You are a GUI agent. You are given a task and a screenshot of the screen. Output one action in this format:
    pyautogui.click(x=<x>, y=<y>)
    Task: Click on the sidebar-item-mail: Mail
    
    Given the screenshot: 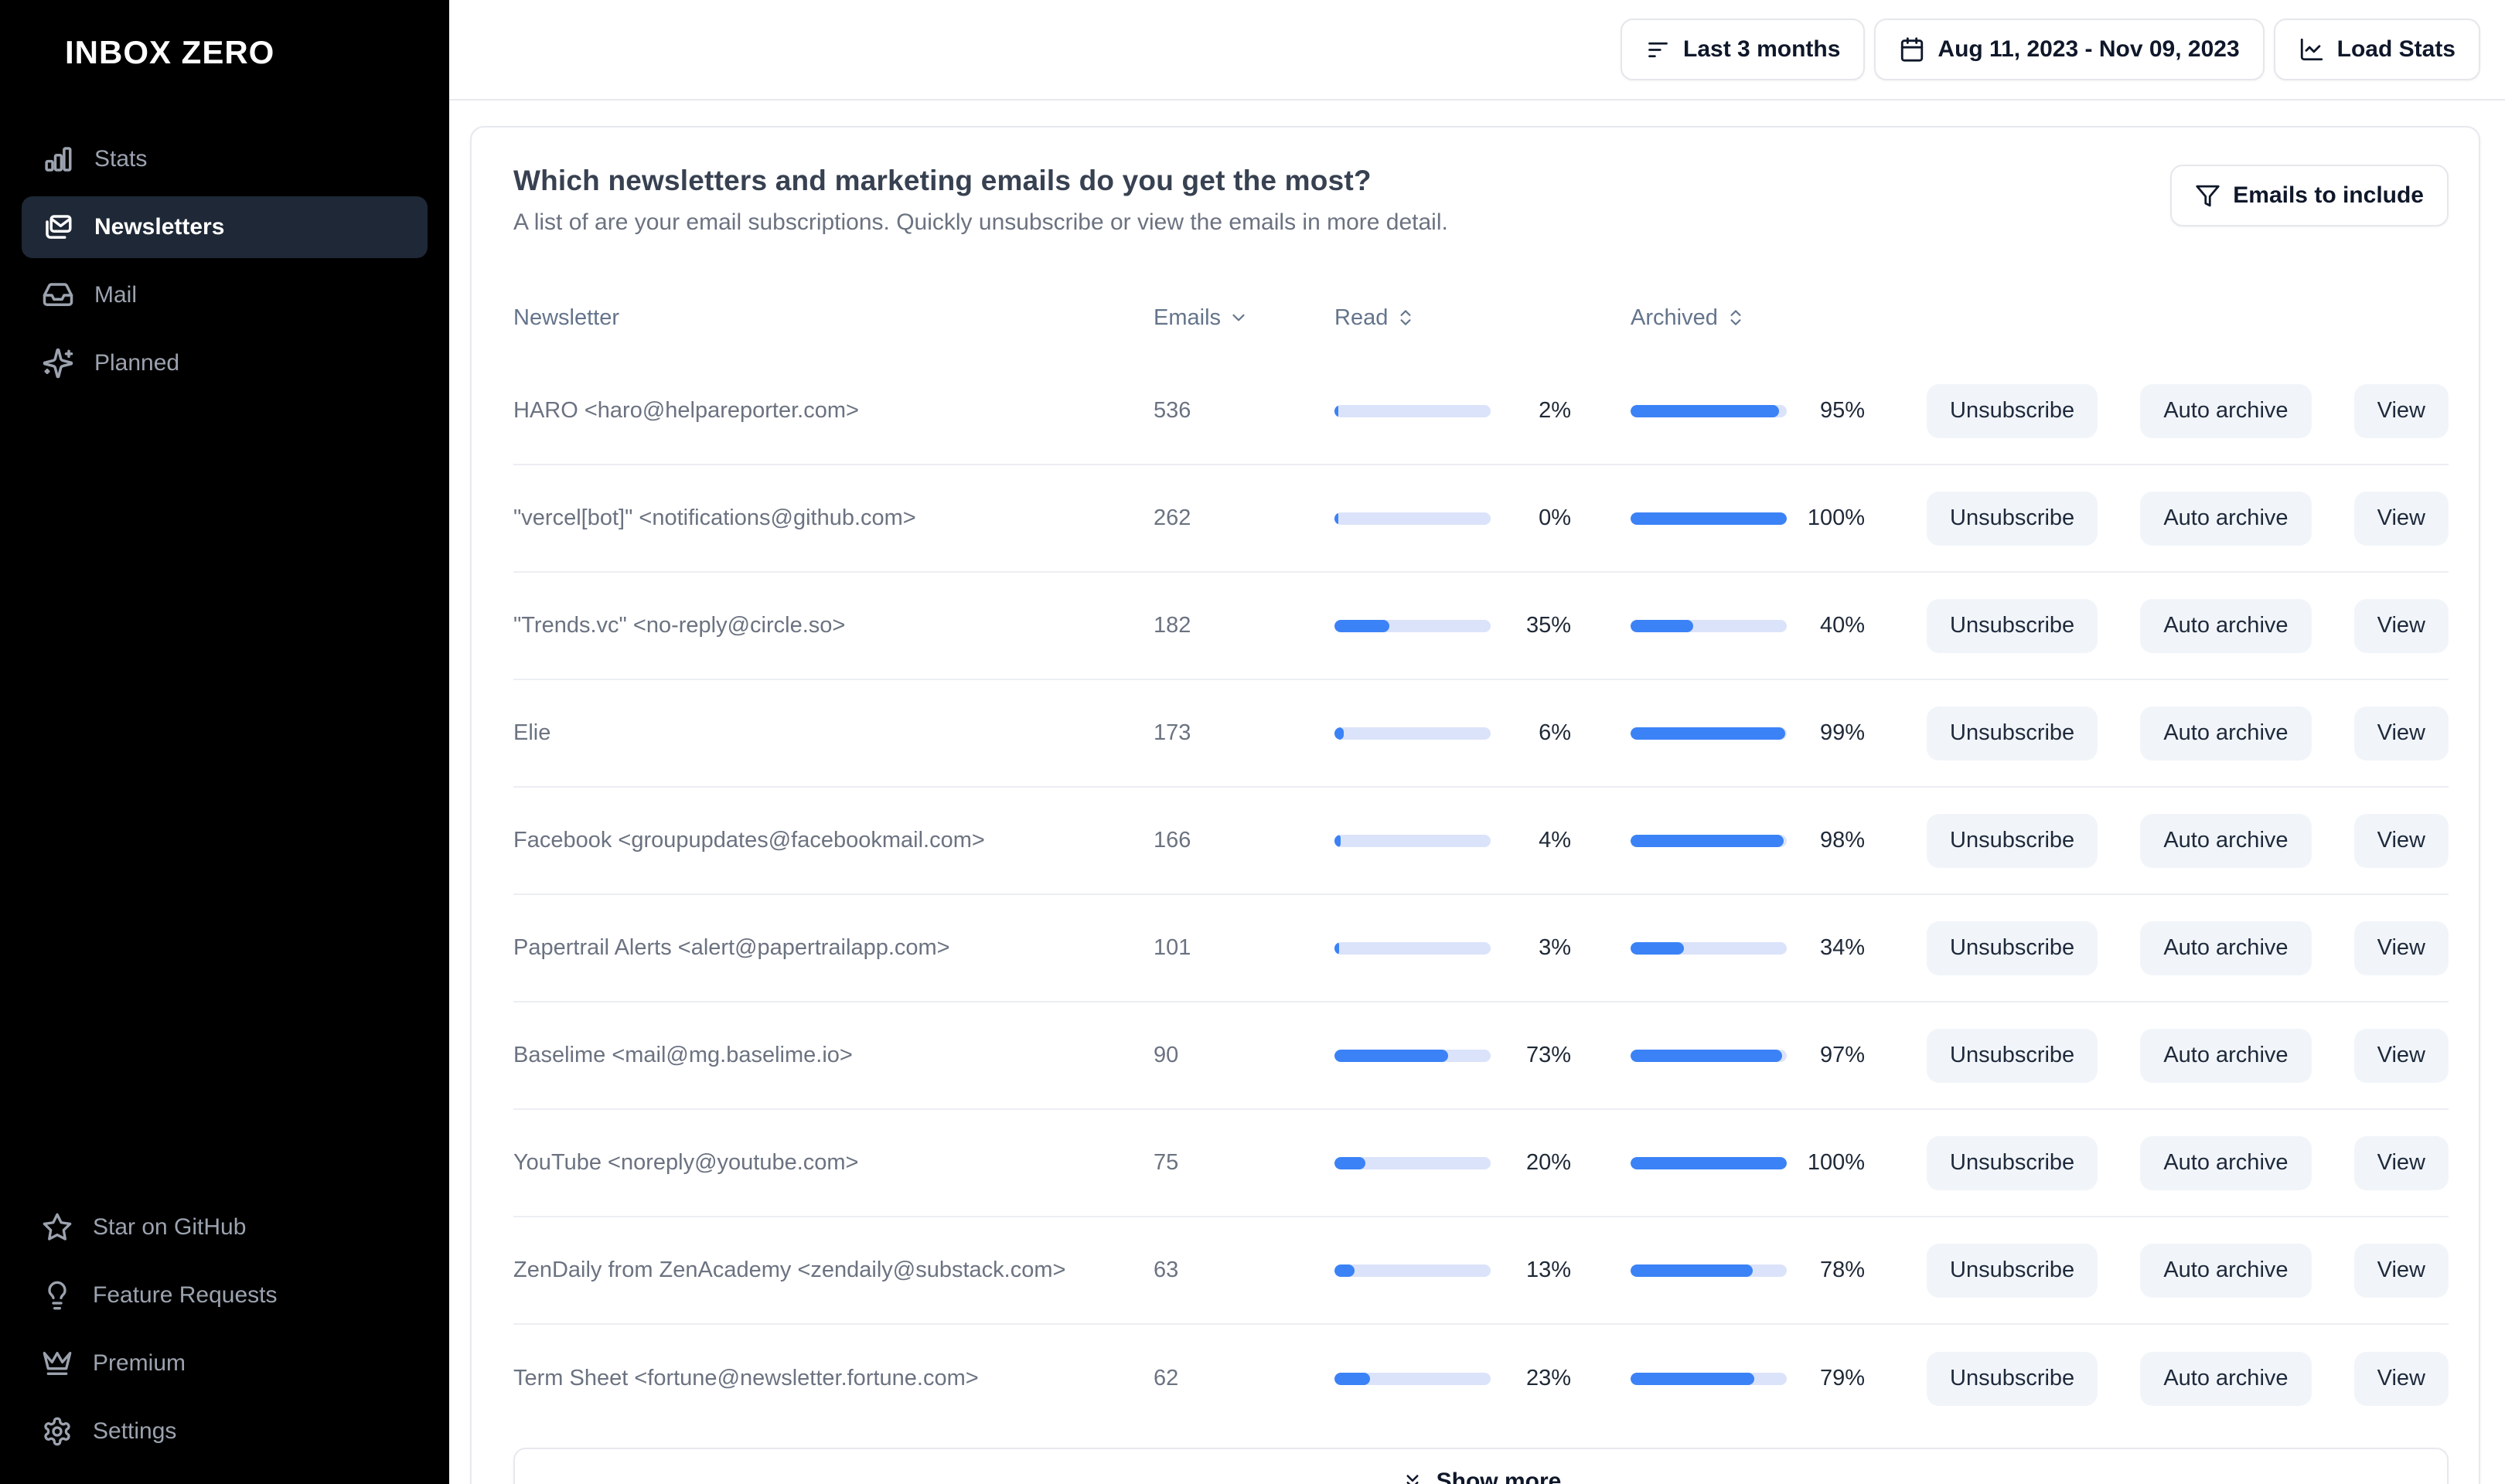 What is the action you would take?
    pyautogui.click(x=225, y=295)
    